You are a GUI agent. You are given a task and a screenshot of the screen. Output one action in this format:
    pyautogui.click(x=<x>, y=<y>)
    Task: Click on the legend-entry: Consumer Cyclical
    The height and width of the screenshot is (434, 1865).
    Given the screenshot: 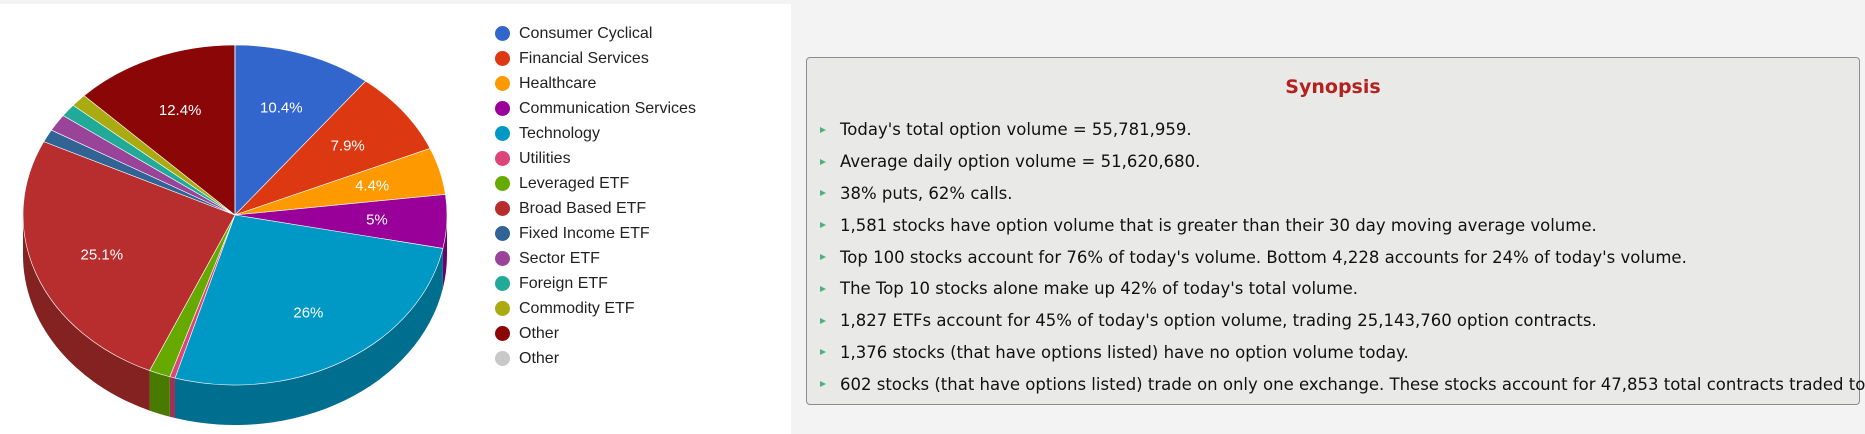 What is the action you would take?
    pyautogui.click(x=595, y=33)
    